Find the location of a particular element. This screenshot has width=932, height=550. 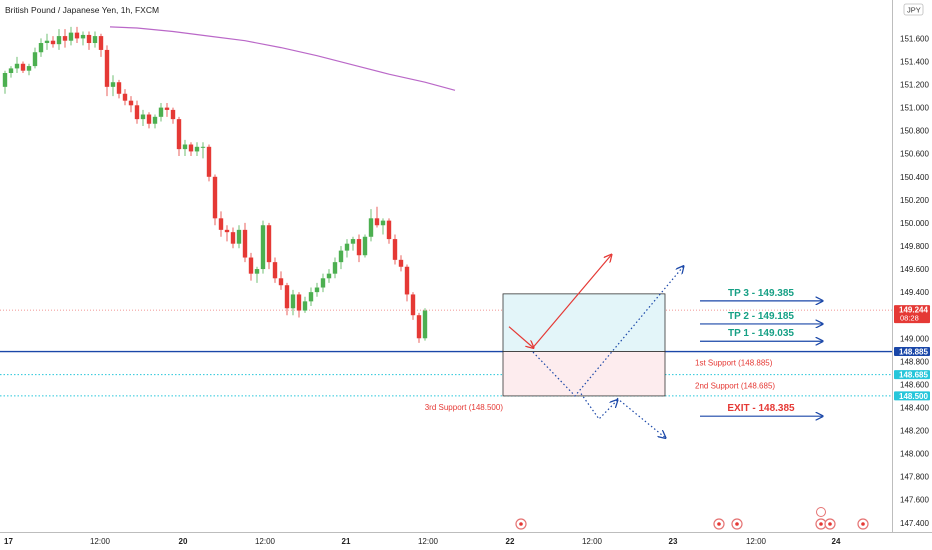

currency-badge is located at coordinates (913, 9).